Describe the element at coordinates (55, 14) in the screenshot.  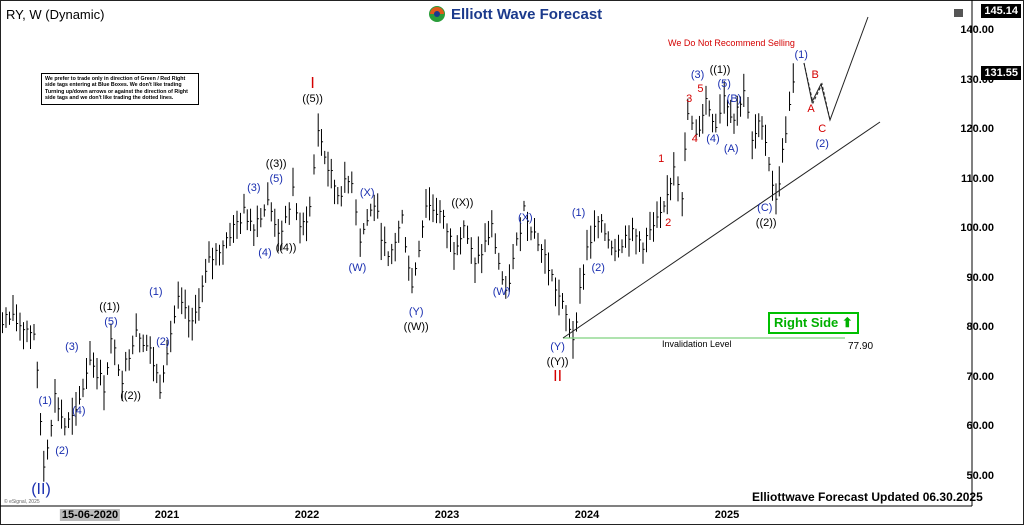
I see `symbol-title: RY, W (Dynamic)` at that location.